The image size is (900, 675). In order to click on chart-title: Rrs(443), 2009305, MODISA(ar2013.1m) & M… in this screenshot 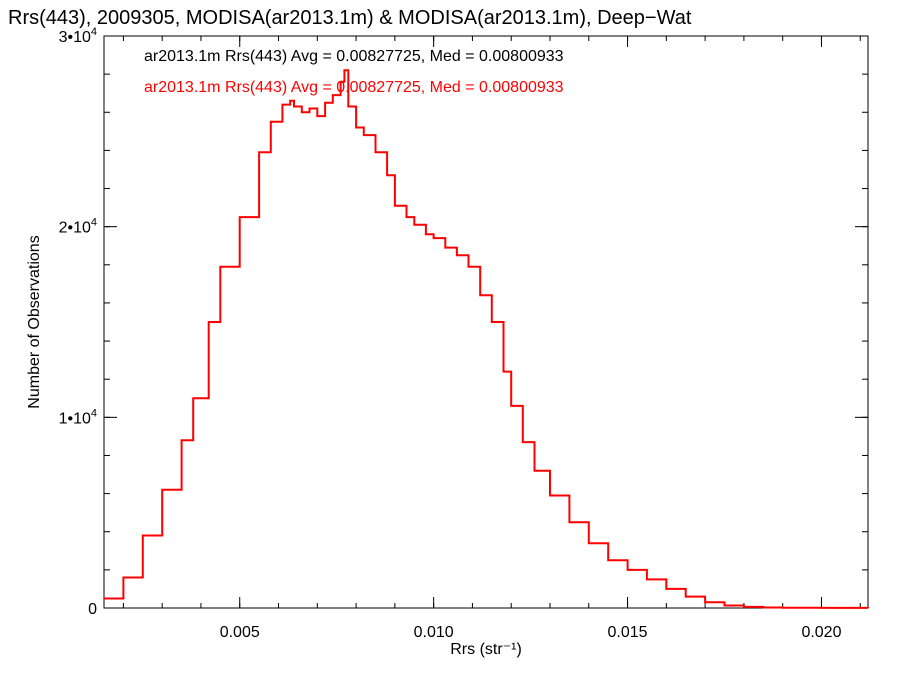, I will do `click(350, 18)`.